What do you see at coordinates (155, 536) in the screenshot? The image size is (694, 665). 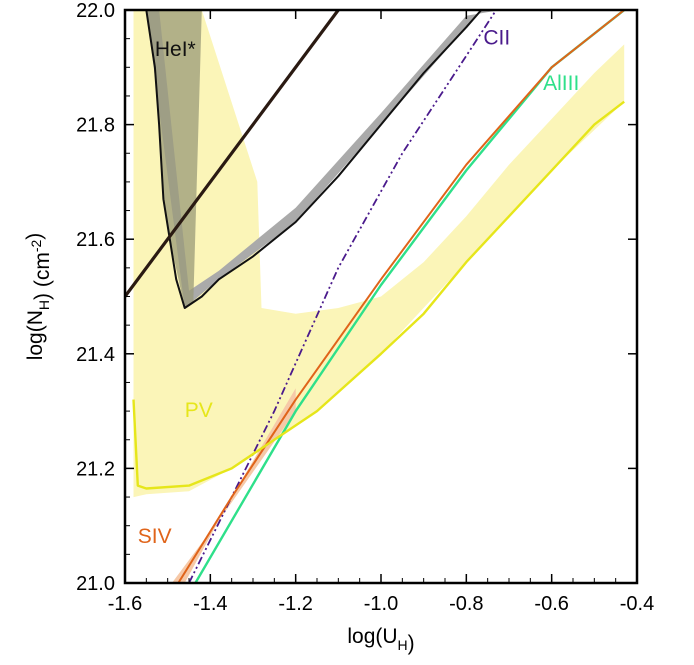 I see `siv-label: SIV` at bounding box center [155, 536].